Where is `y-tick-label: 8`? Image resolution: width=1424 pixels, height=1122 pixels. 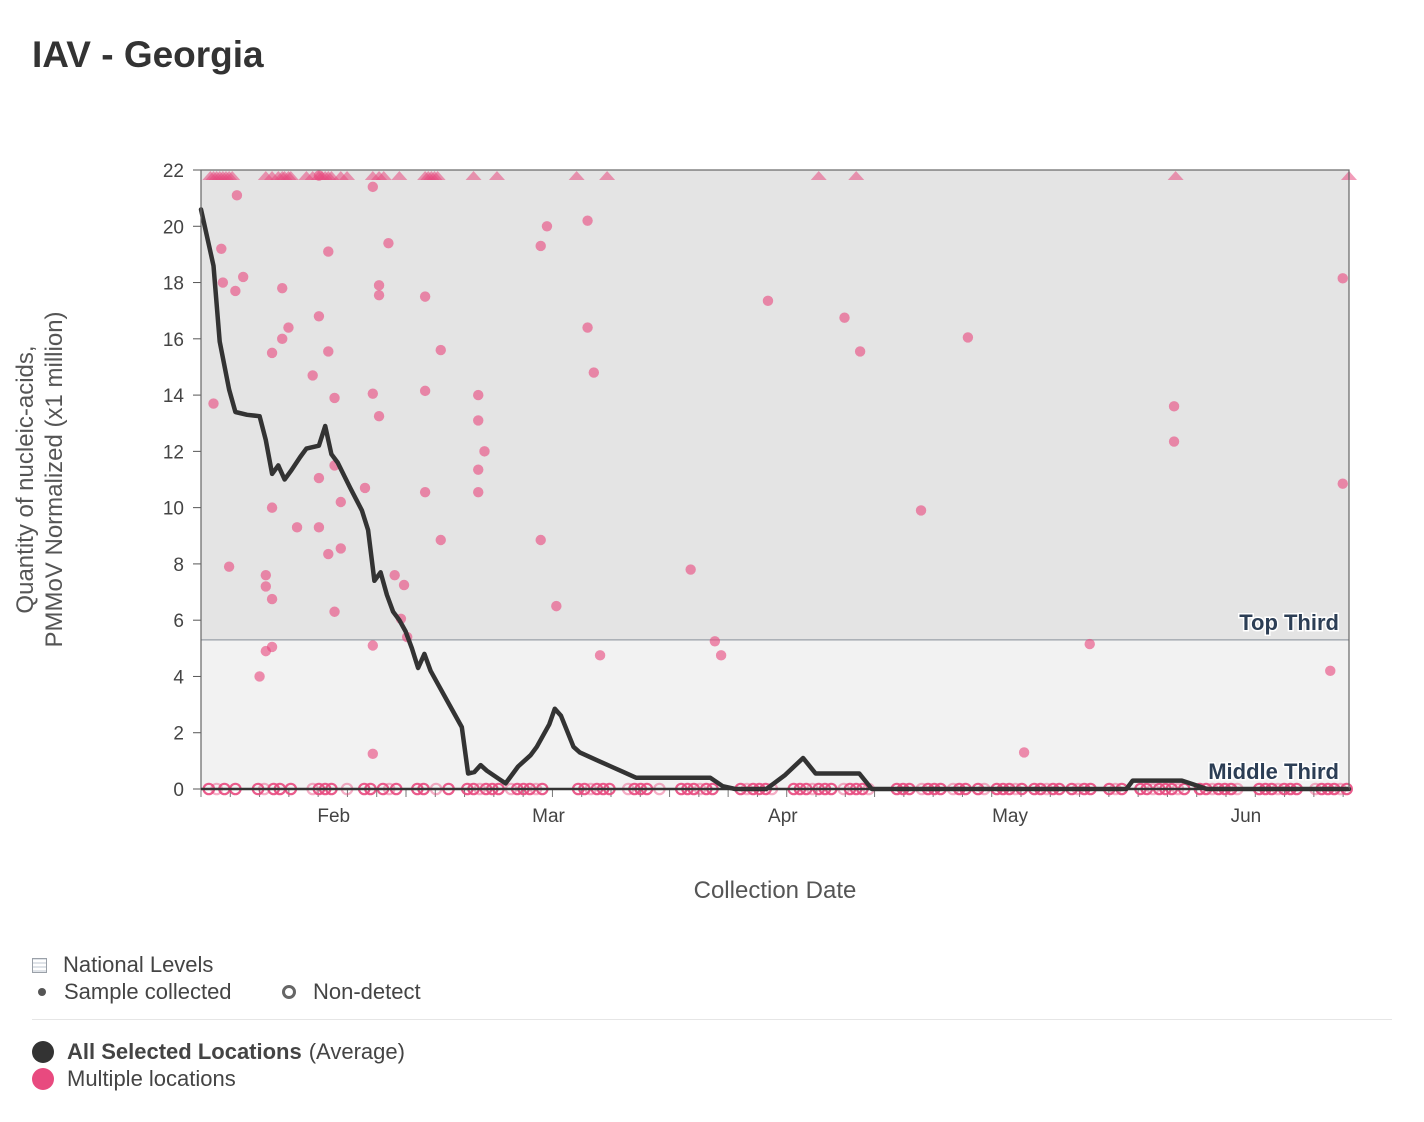
y-tick-label: 8 is located at coordinates (178, 565).